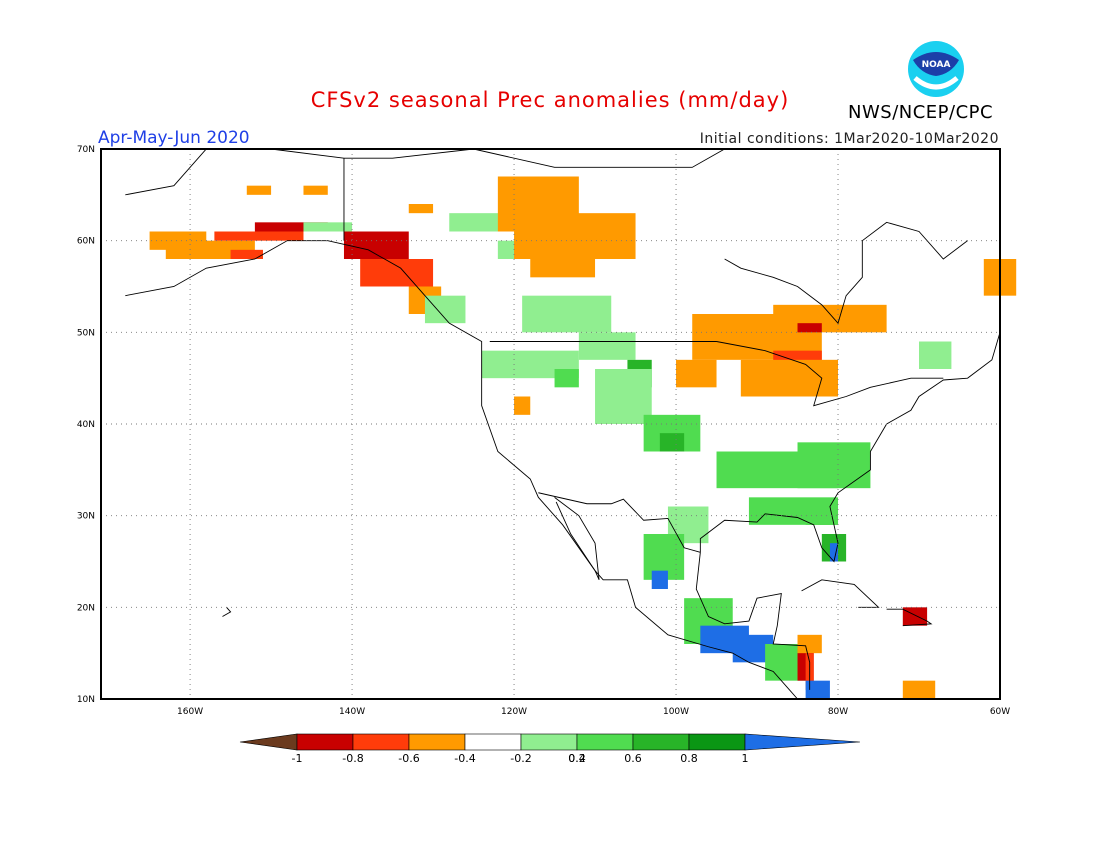 The width and height of the screenshot is (1100, 850). What do you see at coordinates (520, 758) in the screenshot?
I see `colorbar-tick-label: -0.2` at bounding box center [520, 758].